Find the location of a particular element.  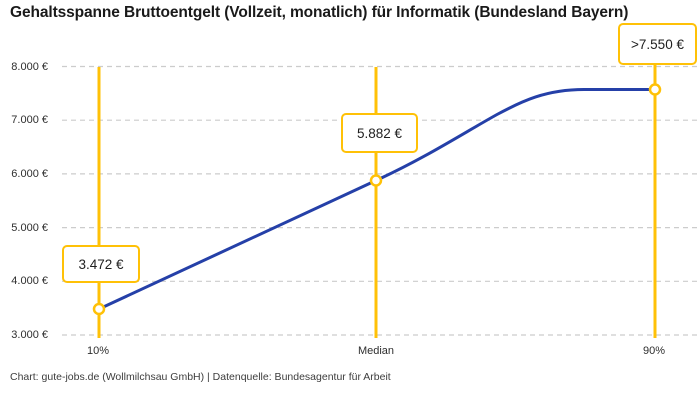

value-label-90pct: >7.550 € is located at coordinates (657, 44).